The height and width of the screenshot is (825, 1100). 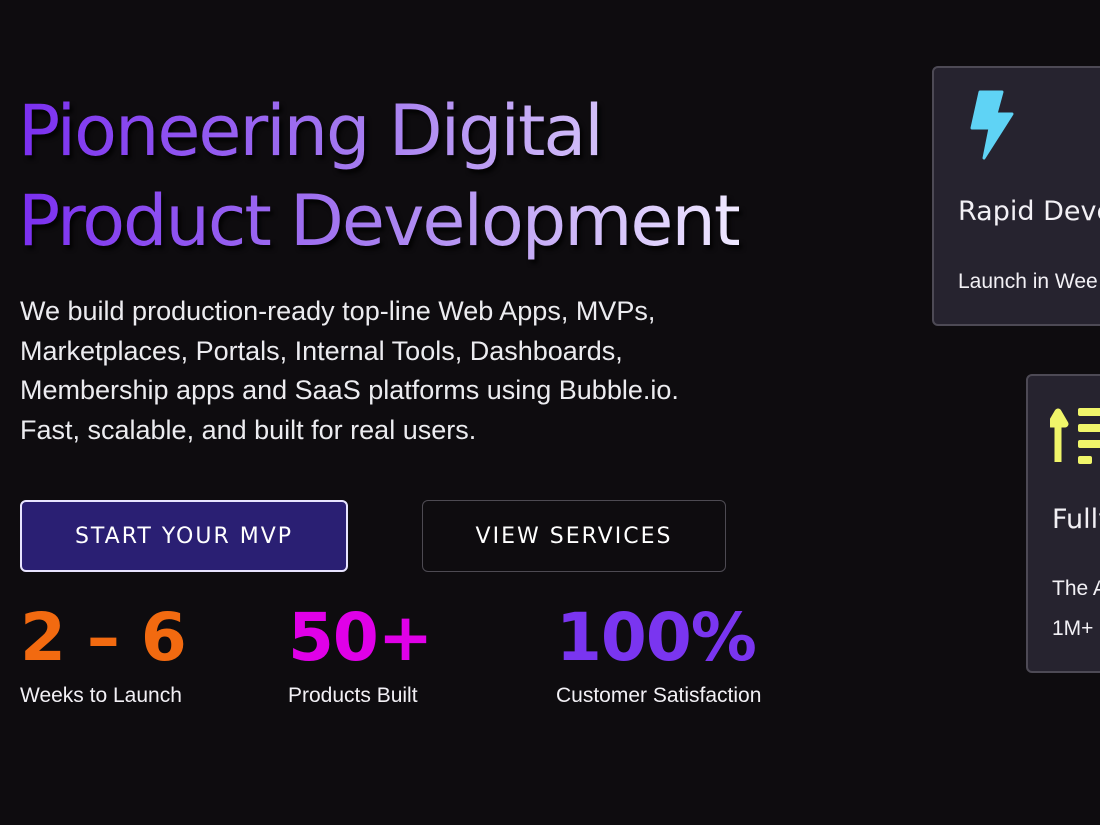 I want to click on stat-label: Customer Satisfaction, so click(x=659, y=695).